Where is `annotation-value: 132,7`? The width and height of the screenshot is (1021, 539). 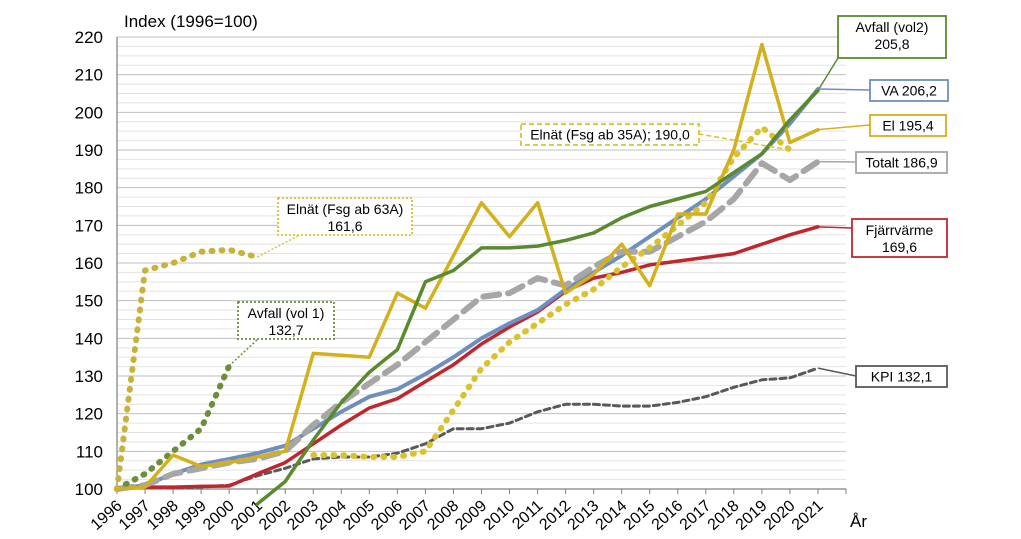
annotation-value: 132,7 is located at coordinates (285, 330).